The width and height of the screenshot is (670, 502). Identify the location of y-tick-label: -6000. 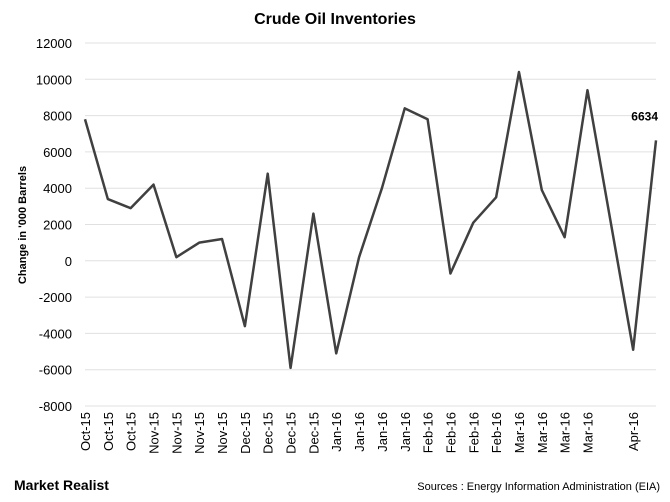
(55, 370).